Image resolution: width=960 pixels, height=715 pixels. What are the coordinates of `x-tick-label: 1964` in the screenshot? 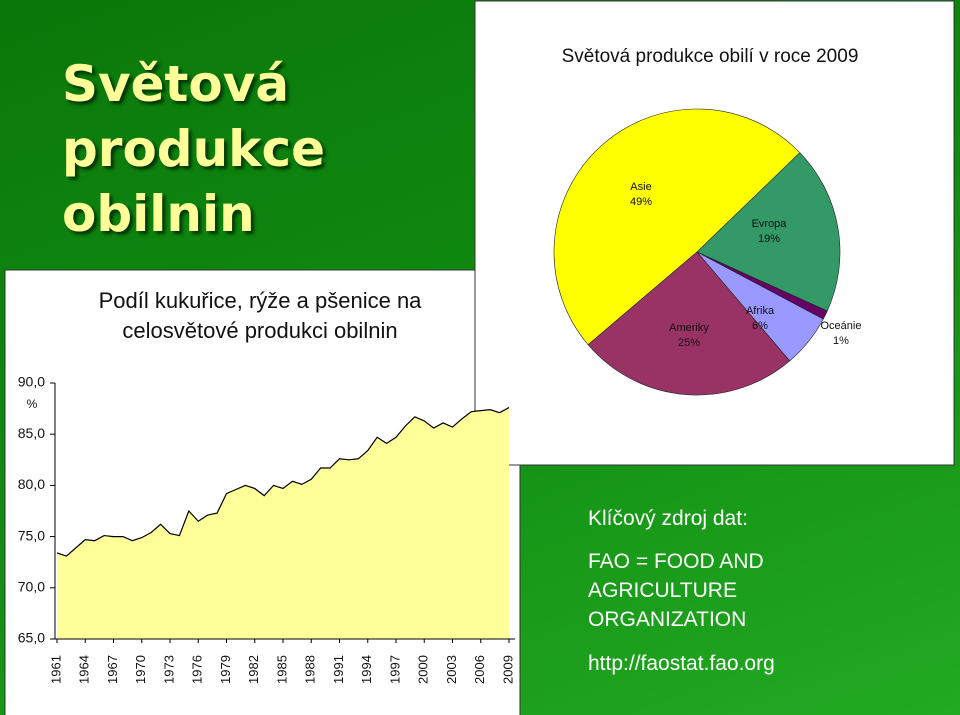 It's located at (84, 669).